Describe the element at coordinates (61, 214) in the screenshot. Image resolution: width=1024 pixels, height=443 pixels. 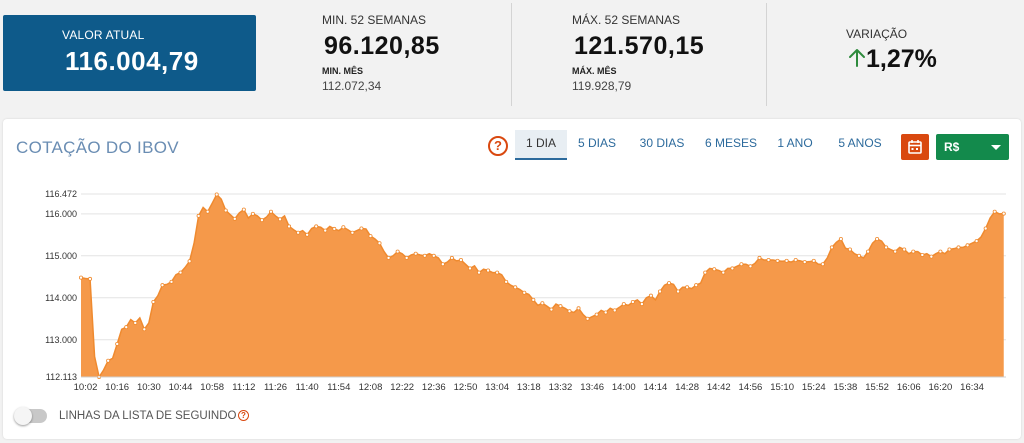
I see `y-tick-label: 116.000` at that location.